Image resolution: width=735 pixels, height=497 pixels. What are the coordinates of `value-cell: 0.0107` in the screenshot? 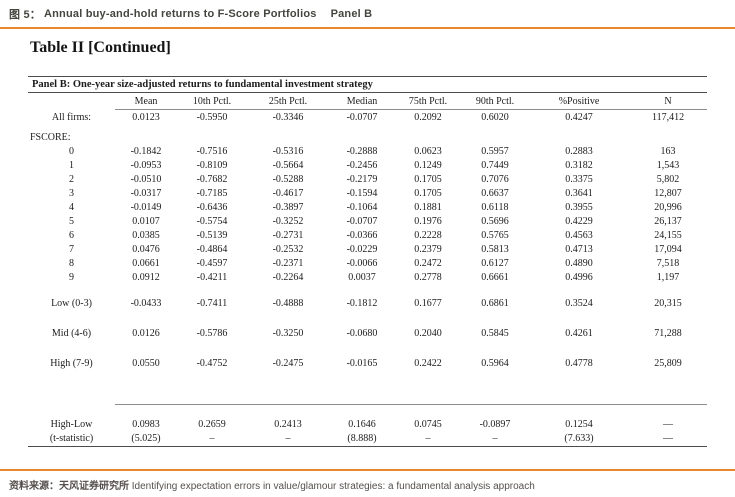 It's located at (146, 221).